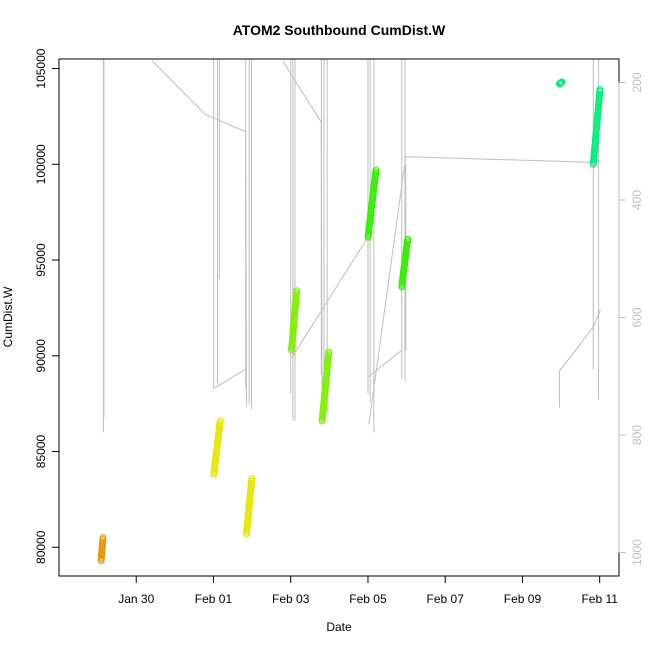 Image resolution: width=650 pixels, height=650 pixels. Describe the element at coordinates (291, 599) in the screenshot. I see `x-tick-label: Feb 03` at that location.